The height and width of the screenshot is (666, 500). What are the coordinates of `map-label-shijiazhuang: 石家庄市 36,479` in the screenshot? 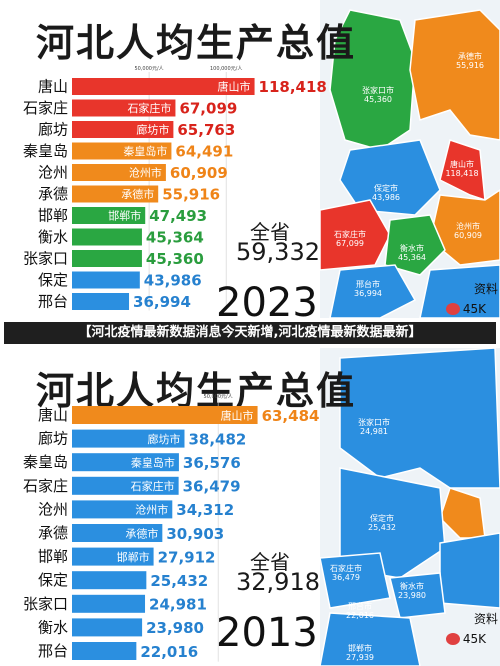 It's located at (346, 573).